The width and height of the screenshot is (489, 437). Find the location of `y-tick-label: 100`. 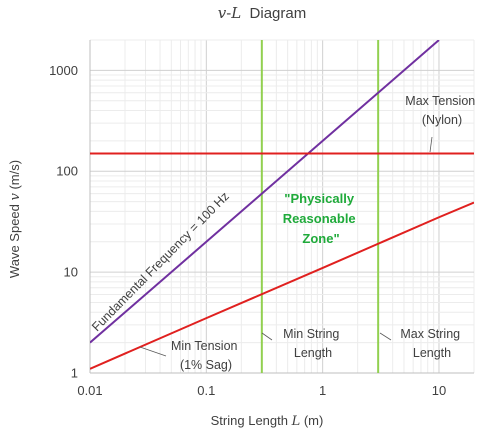

y-tick-label: 100 is located at coordinates (67, 171).